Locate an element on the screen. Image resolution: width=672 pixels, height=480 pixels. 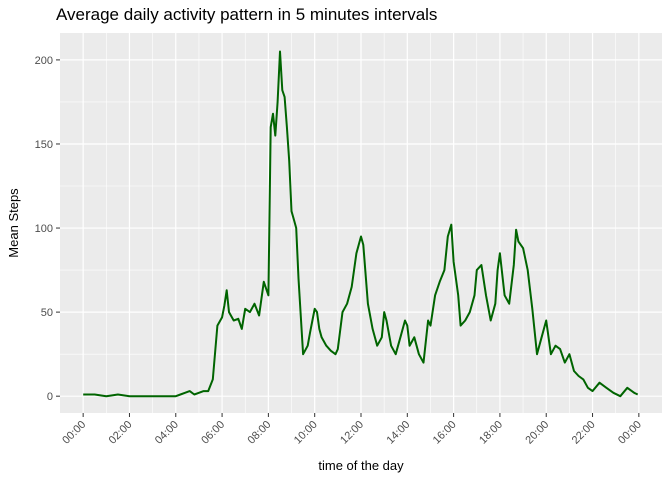
x-tick-label: 14:00 is located at coordinates (398, 433).